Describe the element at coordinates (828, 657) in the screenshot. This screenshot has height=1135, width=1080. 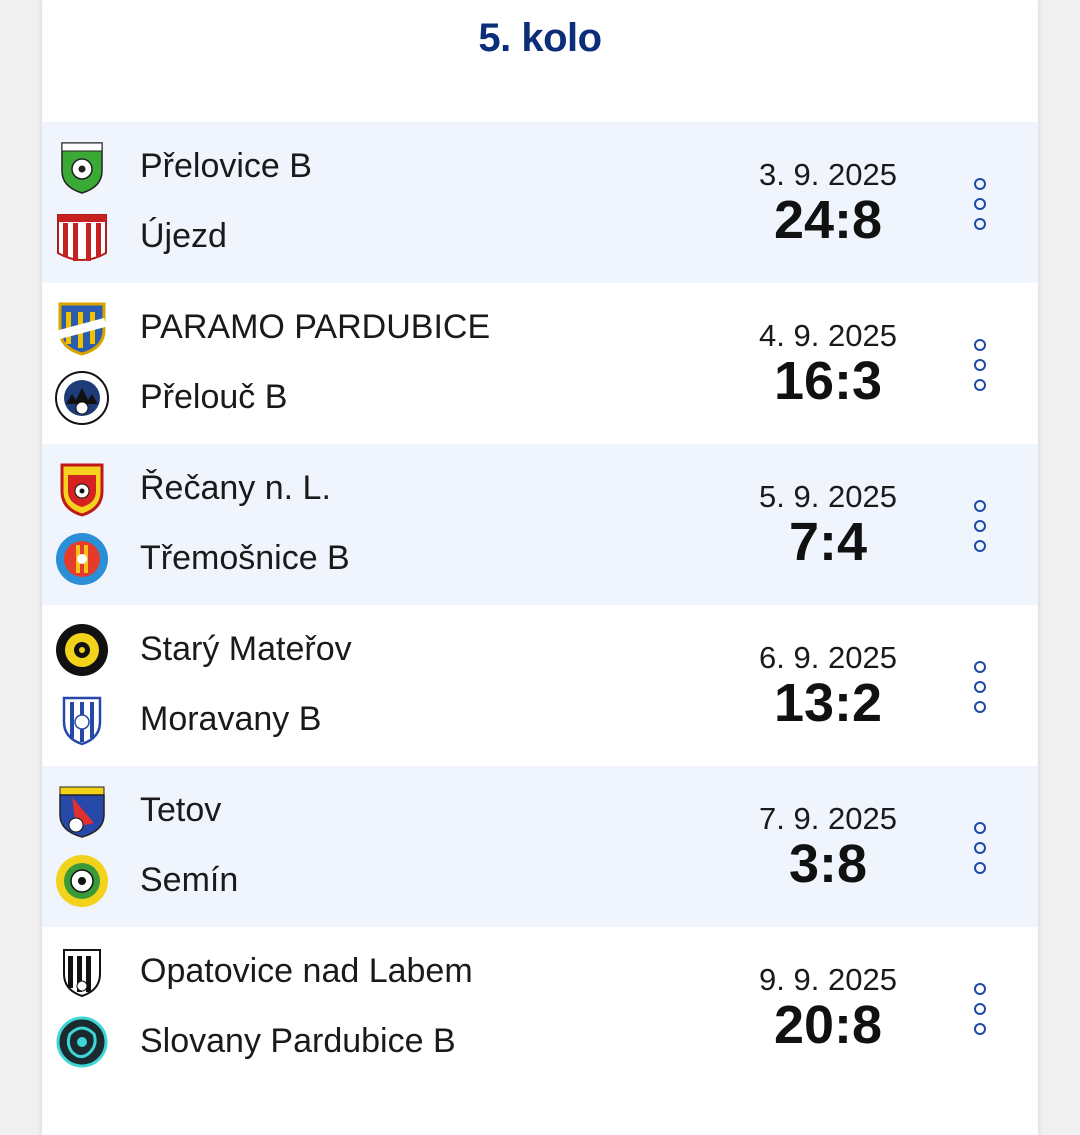
I see `match-date: 6. 9. 2025` at that location.